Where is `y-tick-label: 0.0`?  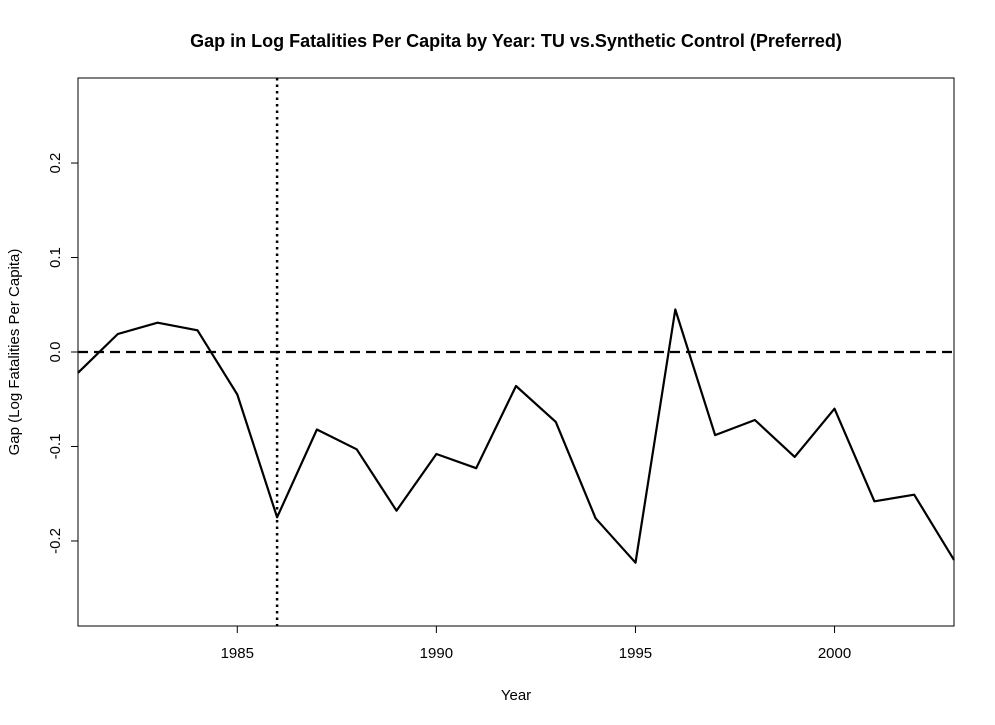
y-tick-label: 0.0 is located at coordinates (55, 352).